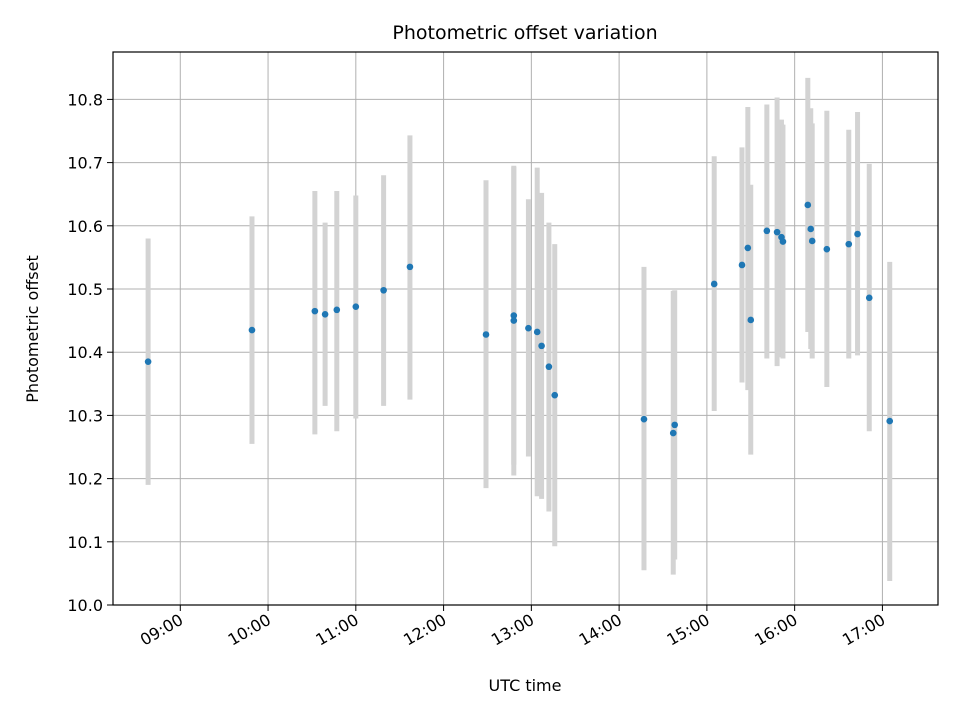 The image size is (960, 720). What do you see at coordinates (863, 630) in the screenshot?
I see `x-tick-label: 17:00` at bounding box center [863, 630].